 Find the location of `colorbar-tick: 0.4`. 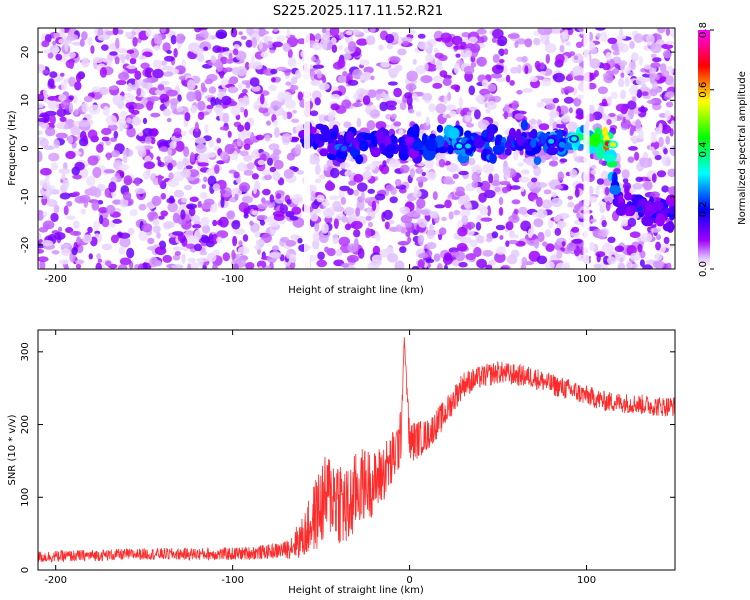

colorbar-tick: 0.4 is located at coordinates (703, 150).